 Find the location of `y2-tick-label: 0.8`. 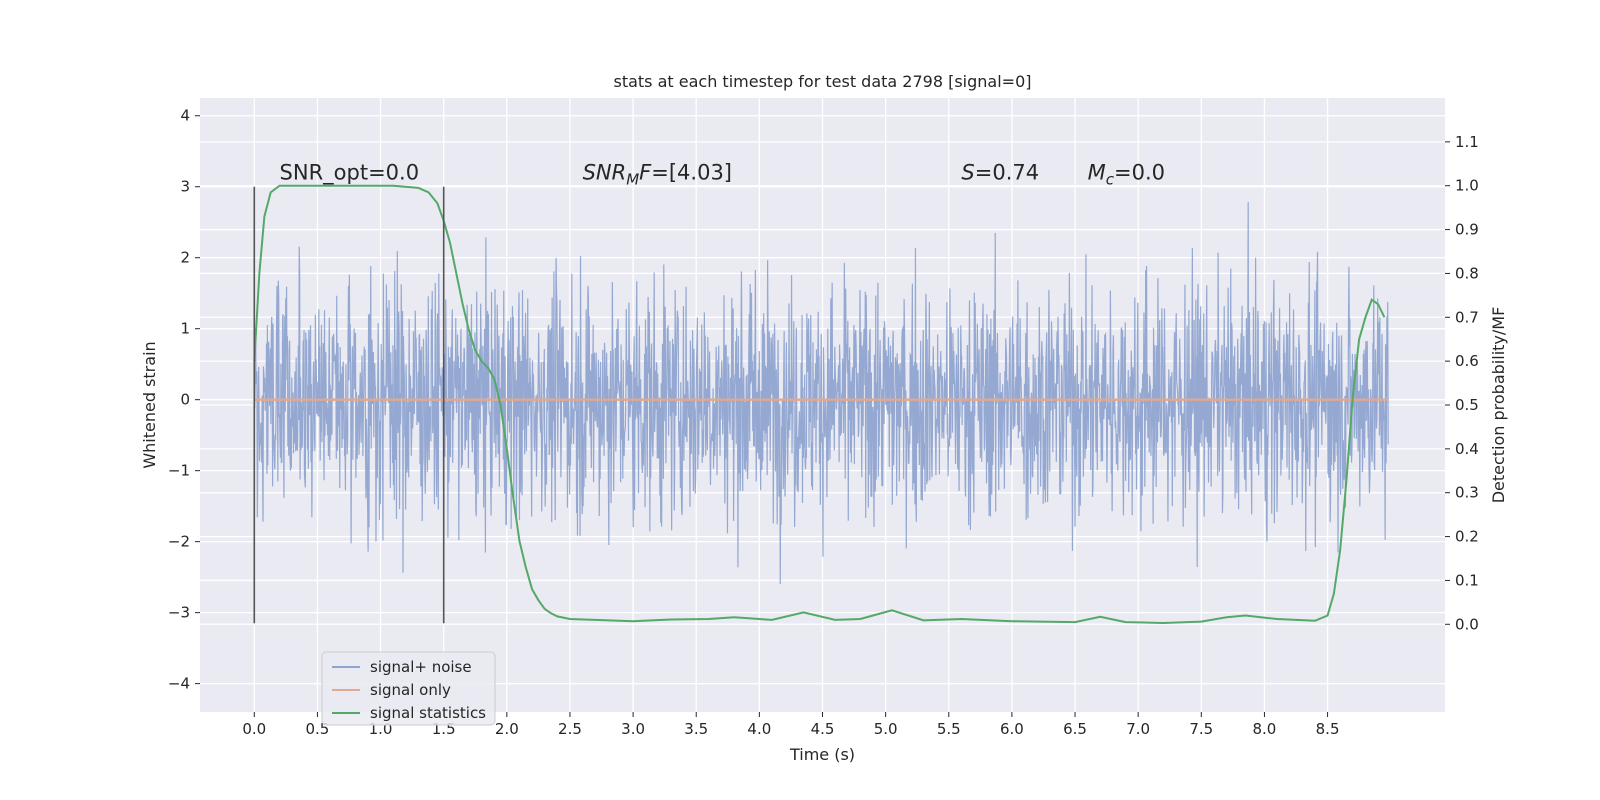

y2-tick-label: 0.8 is located at coordinates (1467, 273).